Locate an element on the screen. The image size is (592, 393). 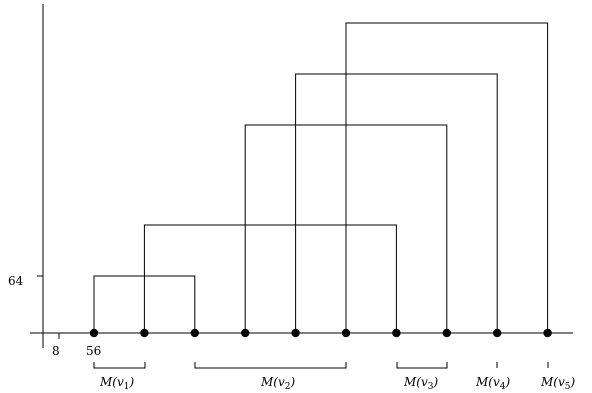
x-axis-tick-label-8: 8 is located at coordinates (56, 351).